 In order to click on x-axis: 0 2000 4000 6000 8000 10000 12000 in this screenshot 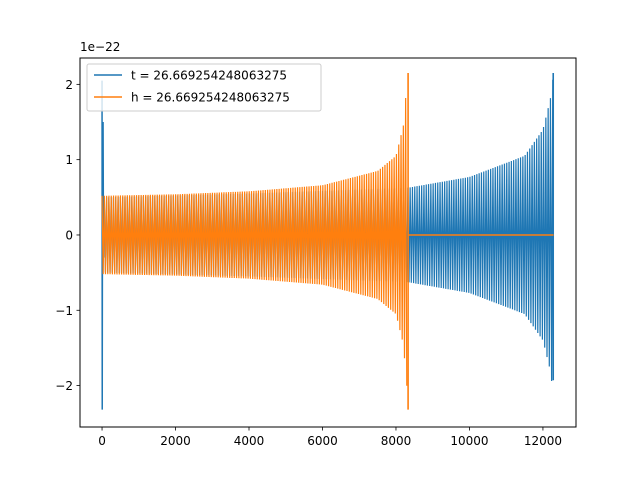, I will do `click(330, 437)`.